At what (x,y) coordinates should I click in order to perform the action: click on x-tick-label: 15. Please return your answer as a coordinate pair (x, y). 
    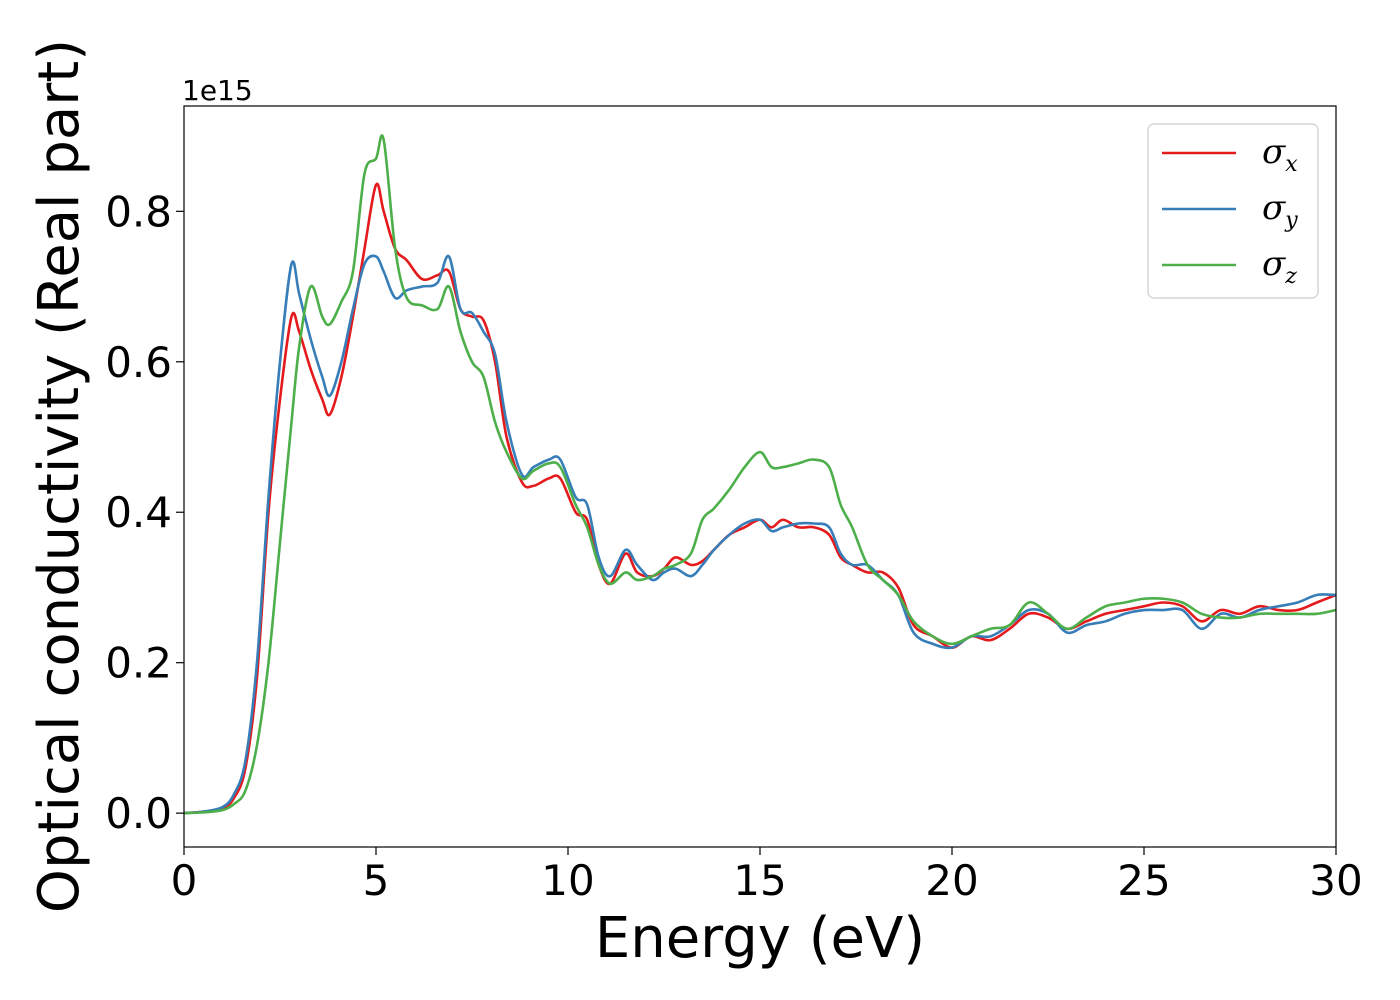
    Looking at the image, I should click on (759, 880).